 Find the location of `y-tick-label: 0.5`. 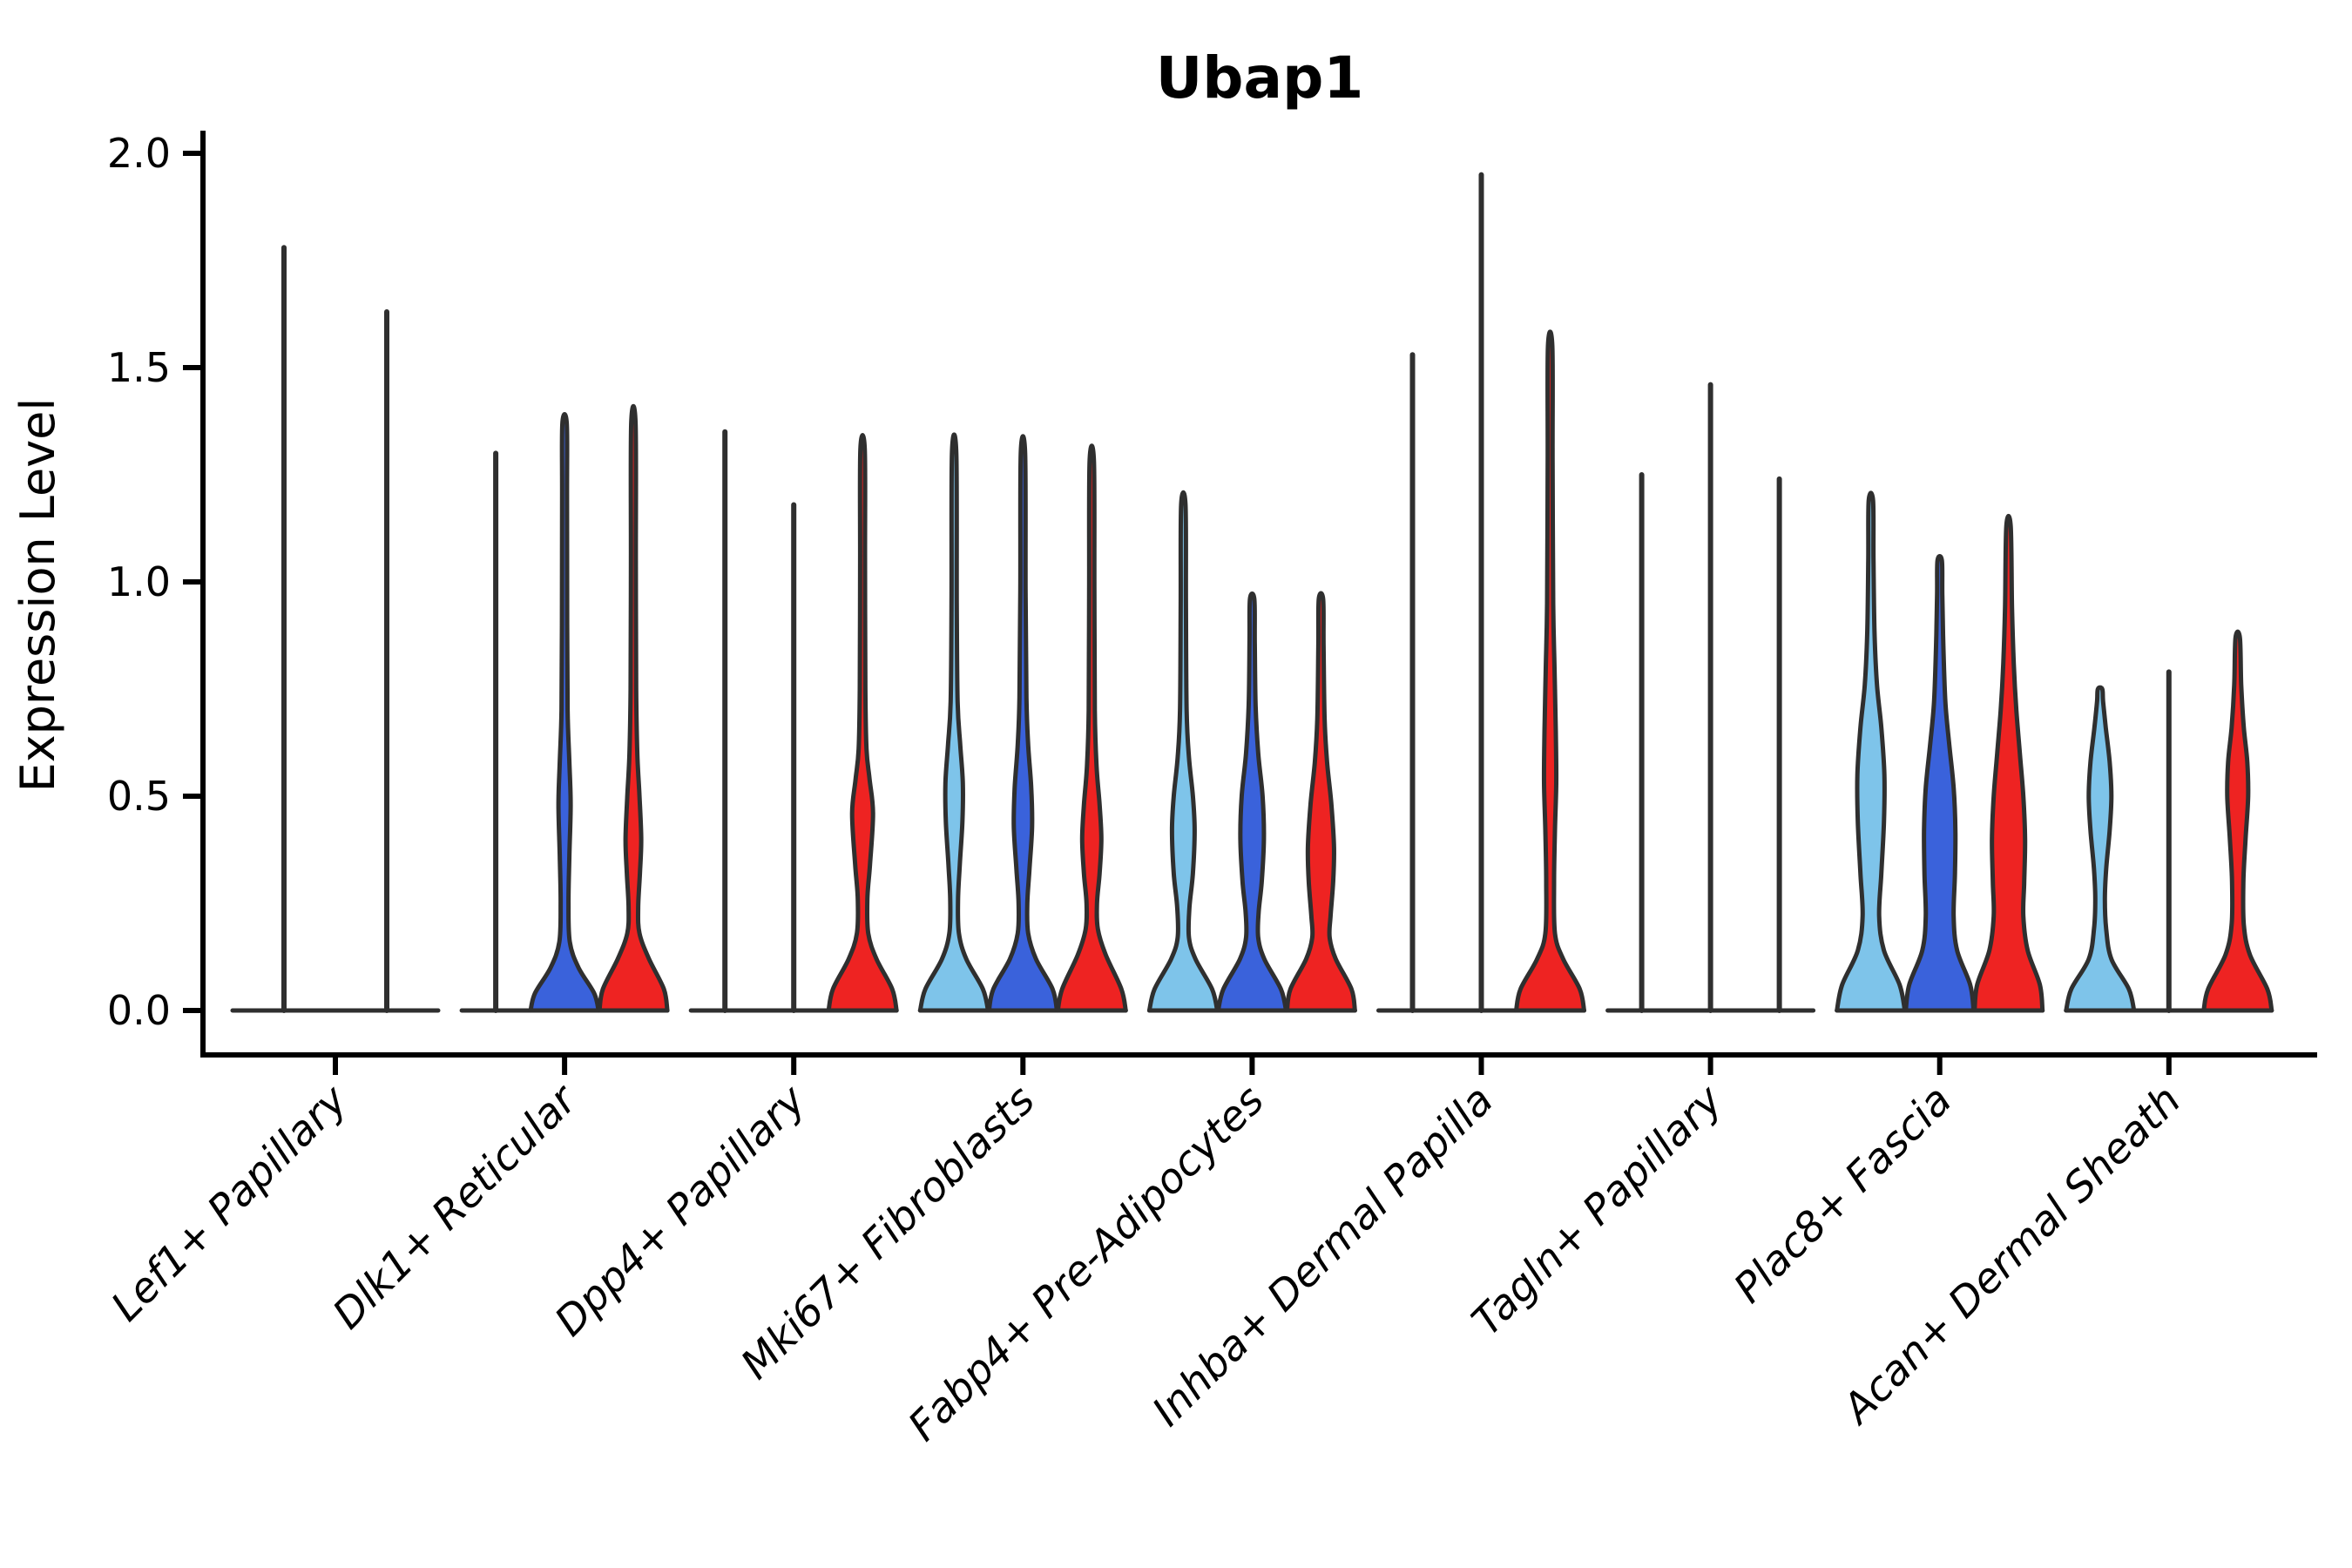

y-tick-label: 0.5 is located at coordinates (139, 796).